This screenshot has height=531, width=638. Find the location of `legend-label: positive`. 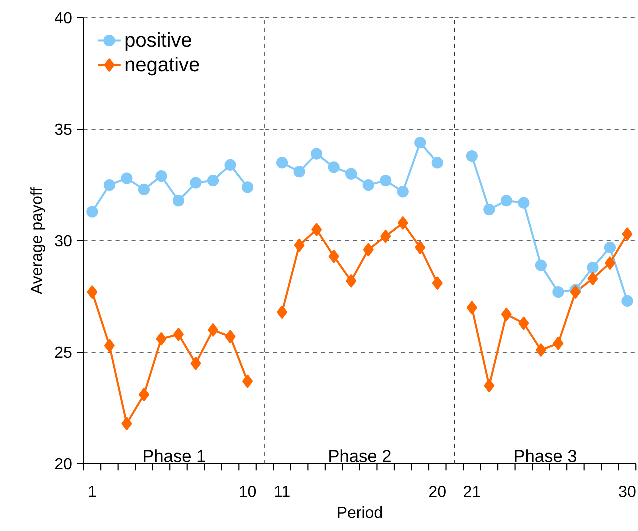

legend-label: positive is located at coordinates (159, 42).